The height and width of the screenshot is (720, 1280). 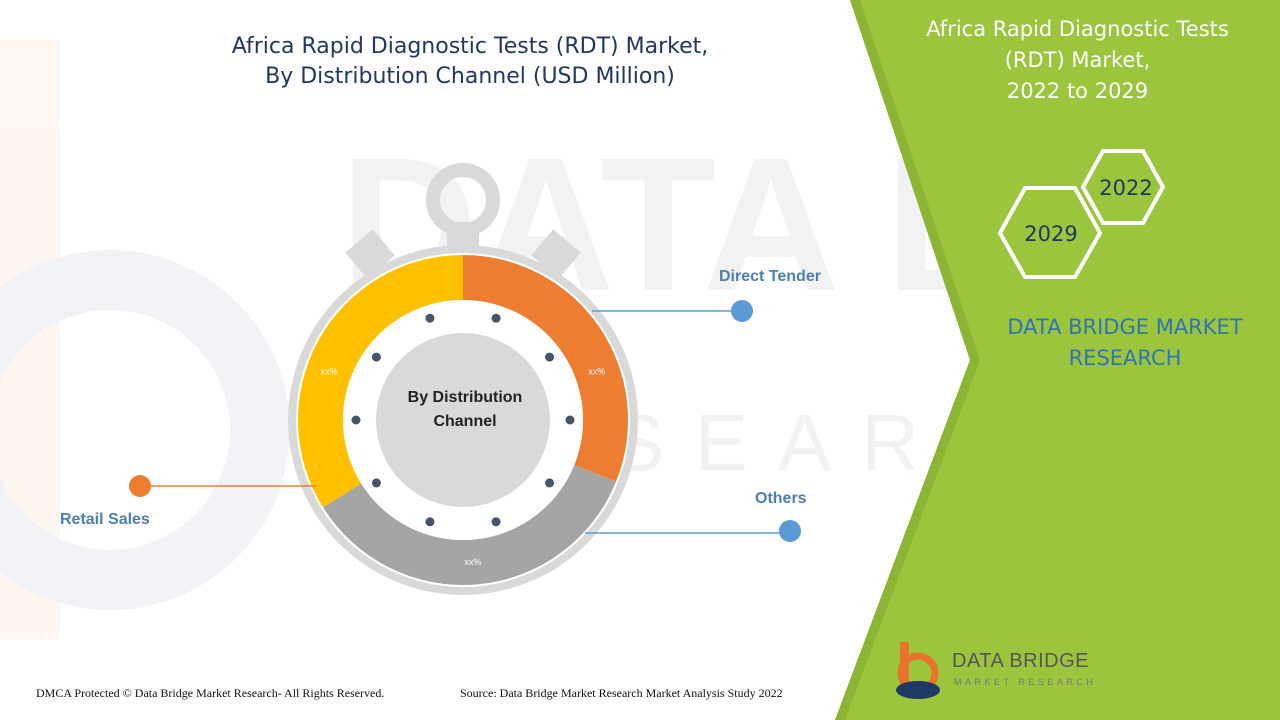 I want to click on legend-label-direct-tender: Direct Tender, so click(x=770, y=276).